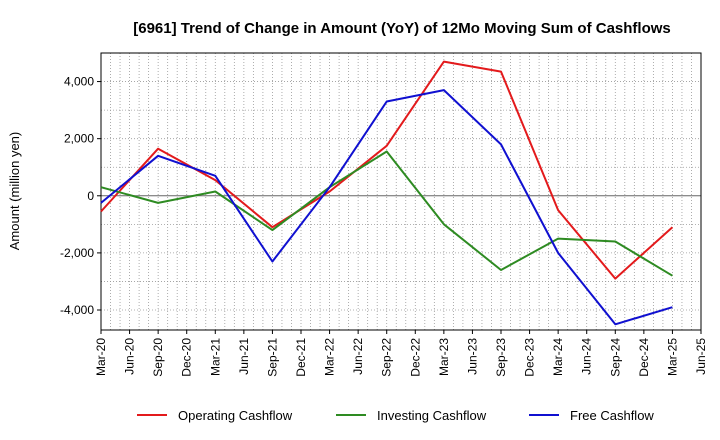 This screenshot has width=720, height=440. What do you see at coordinates (330, 357) in the screenshot?
I see `x-tick-label: Mar-22` at bounding box center [330, 357].